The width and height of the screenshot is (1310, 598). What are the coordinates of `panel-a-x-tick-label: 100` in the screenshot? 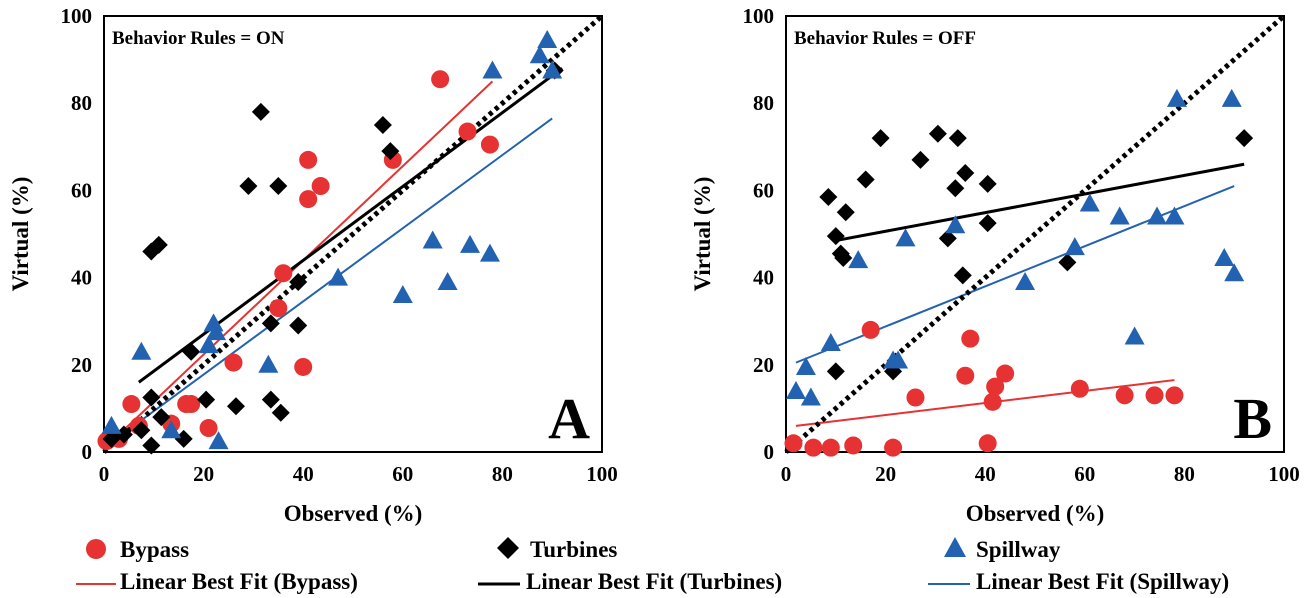 It's located at (602, 474).